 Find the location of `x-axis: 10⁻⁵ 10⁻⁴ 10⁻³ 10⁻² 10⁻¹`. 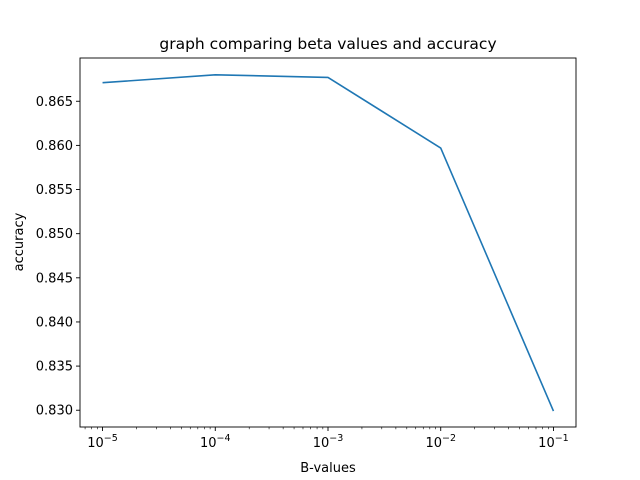

x-axis: 10⁻⁵ 10⁻⁴ 10⁻³ 10⁻² 10⁻¹ is located at coordinates (326, 439).